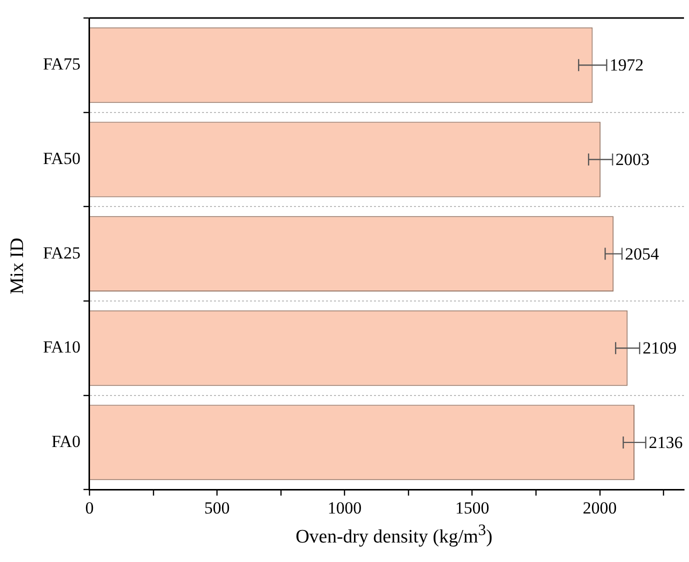 The height and width of the screenshot is (562, 689). Describe the element at coordinates (659, 348) in the screenshot. I see `data-label: 2109` at that location.